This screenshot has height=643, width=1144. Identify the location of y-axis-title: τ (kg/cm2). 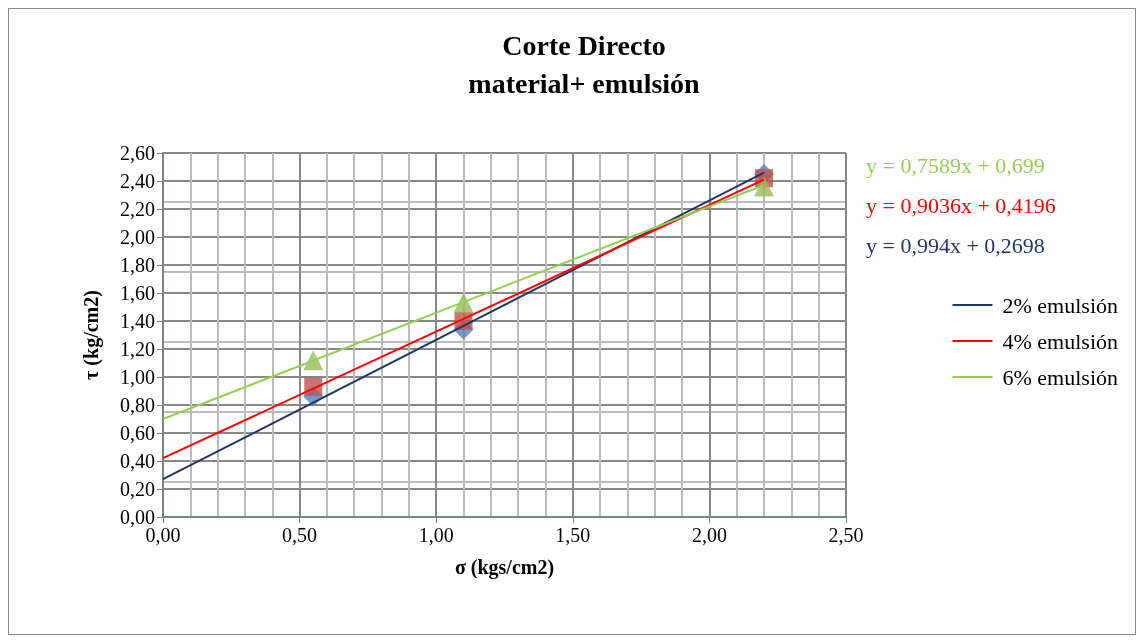
(91, 335).